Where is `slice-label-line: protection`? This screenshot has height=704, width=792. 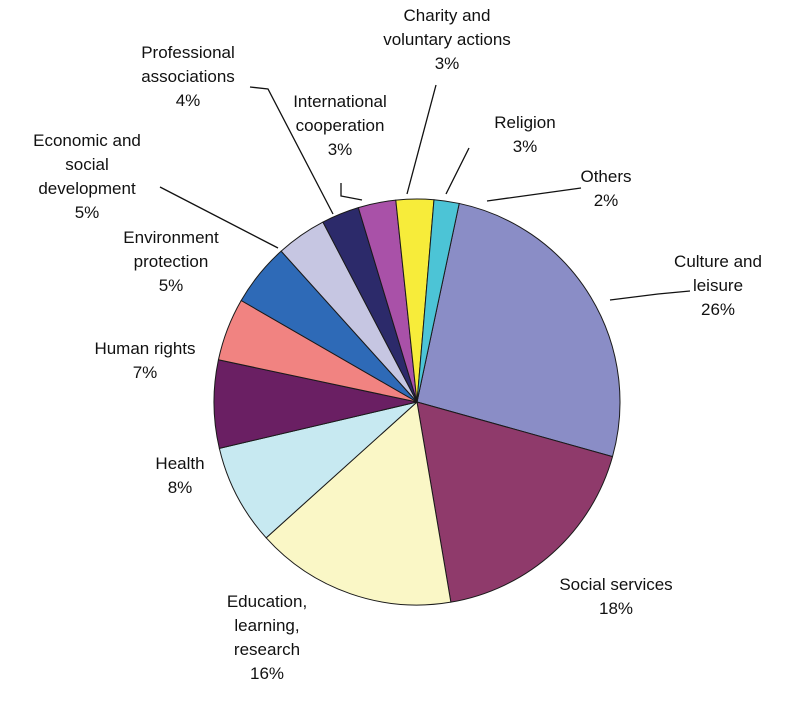 slice-label-line: protection is located at coordinates (171, 261).